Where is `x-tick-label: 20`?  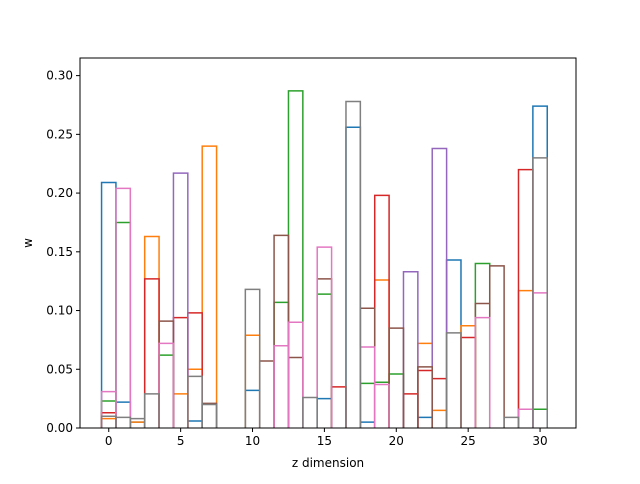 x-tick-label: 20 is located at coordinates (396, 441).